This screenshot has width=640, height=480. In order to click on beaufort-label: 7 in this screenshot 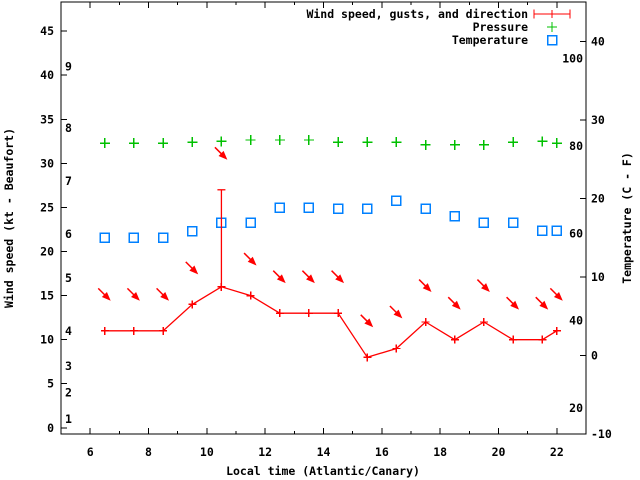, I will do `click(68, 181)`.